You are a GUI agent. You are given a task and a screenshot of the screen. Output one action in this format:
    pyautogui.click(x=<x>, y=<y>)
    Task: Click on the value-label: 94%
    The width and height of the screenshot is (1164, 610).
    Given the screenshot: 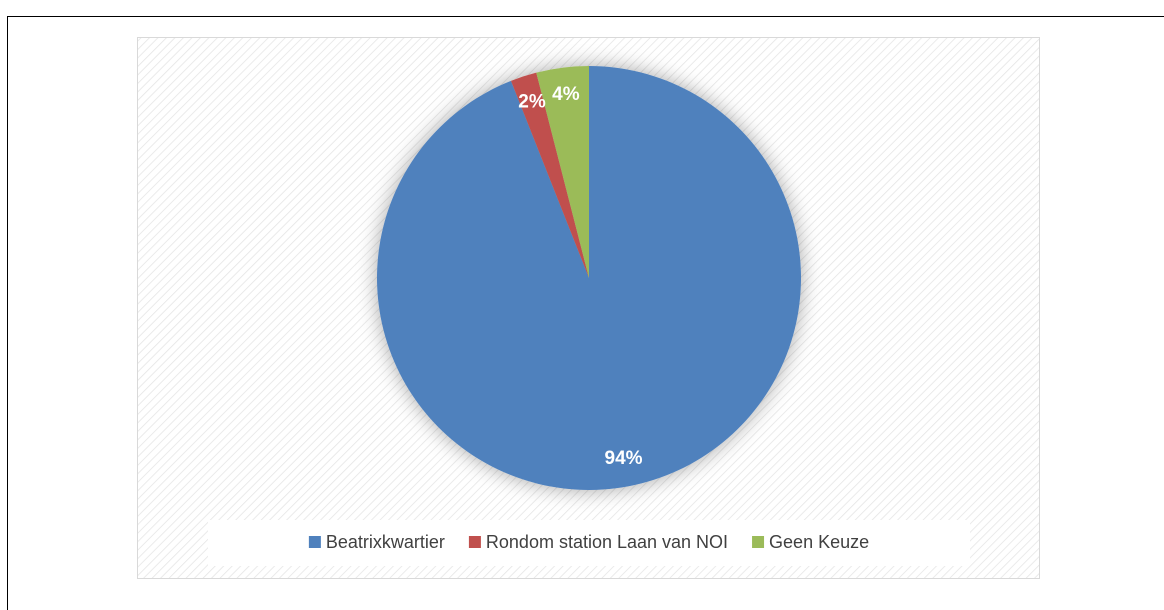 What is the action you would take?
    pyautogui.click(x=624, y=458)
    